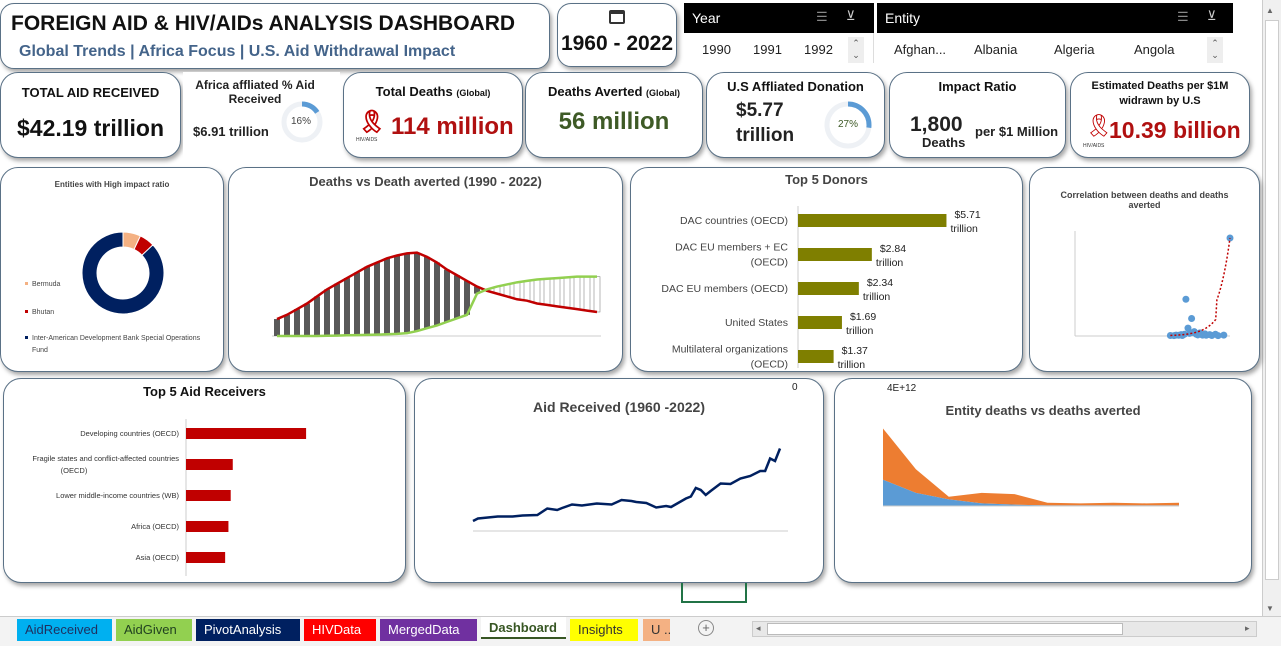  Describe the element at coordinates (863, 317) in the screenshot. I see `value-label: $1.69` at that location.